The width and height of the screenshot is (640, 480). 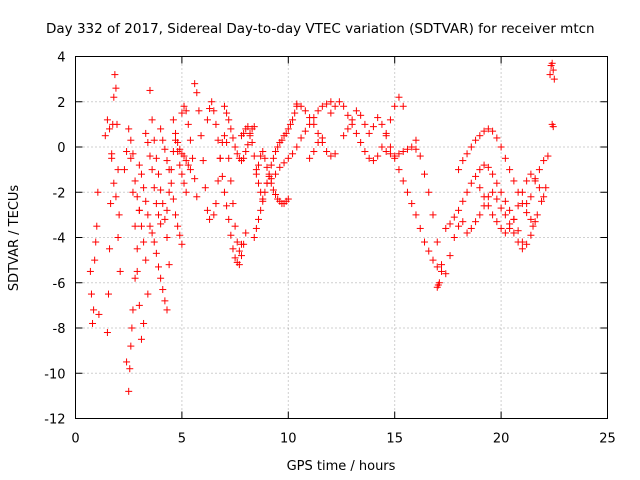 What do you see at coordinates (226, 183) in the screenshot?
I see `series-t15` at bounding box center [226, 183].